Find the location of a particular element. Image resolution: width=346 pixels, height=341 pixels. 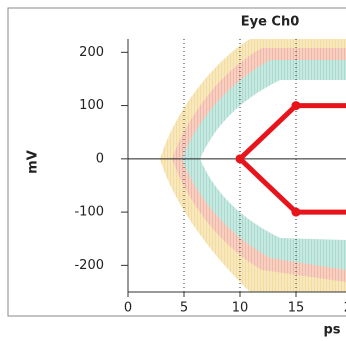

x-tick-label: 0 is located at coordinates (128, 308).